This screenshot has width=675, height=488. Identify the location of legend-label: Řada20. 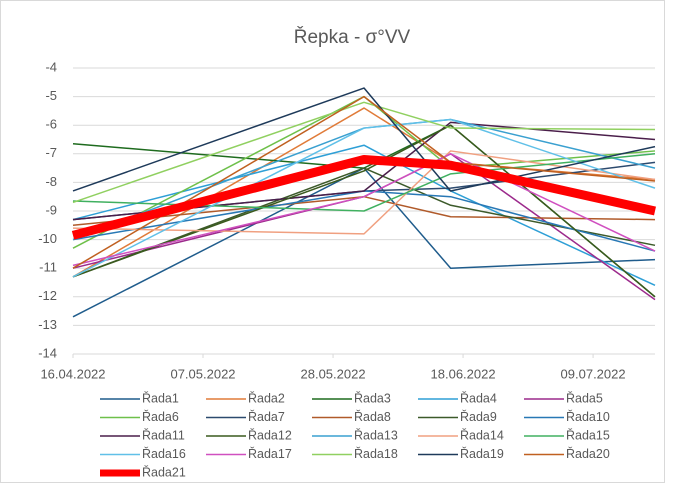
(588, 453).